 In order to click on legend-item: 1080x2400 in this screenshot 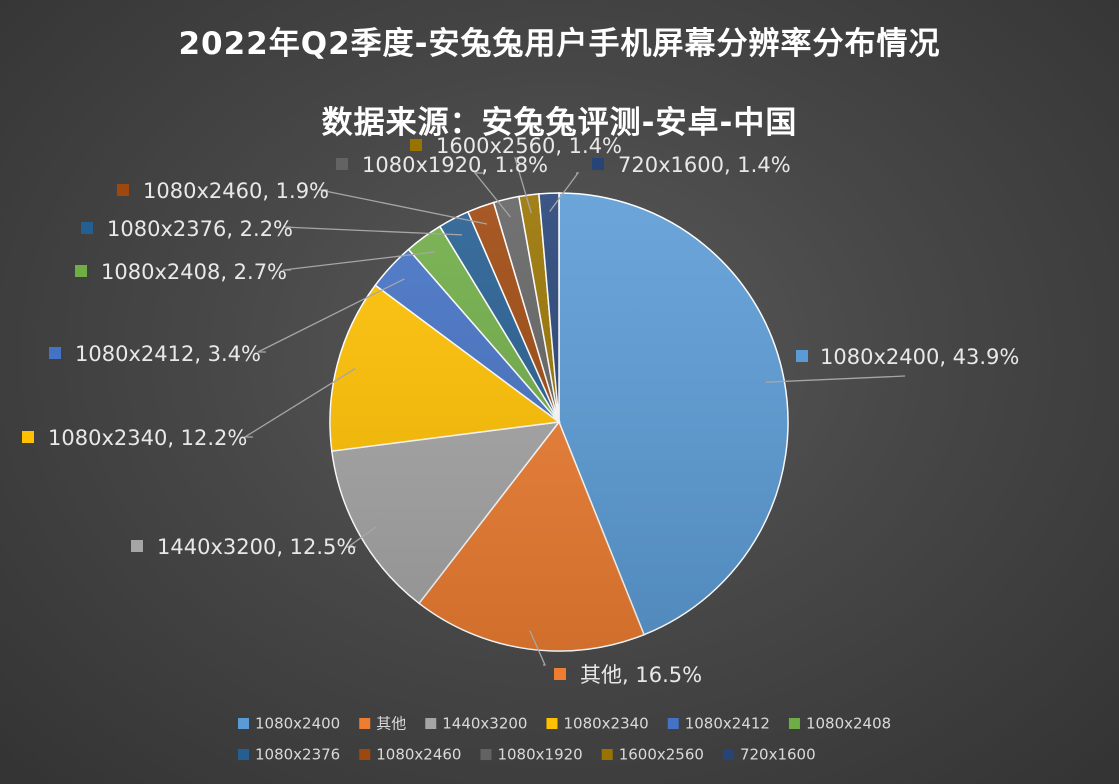, I will do `click(297, 724)`.